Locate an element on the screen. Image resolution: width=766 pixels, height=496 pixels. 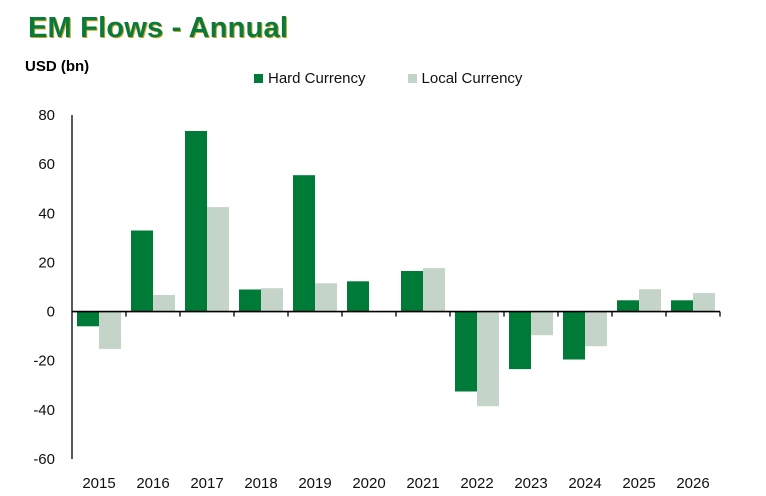
legend-item-hard-currency: Hard Currency is located at coordinates (310, 78).